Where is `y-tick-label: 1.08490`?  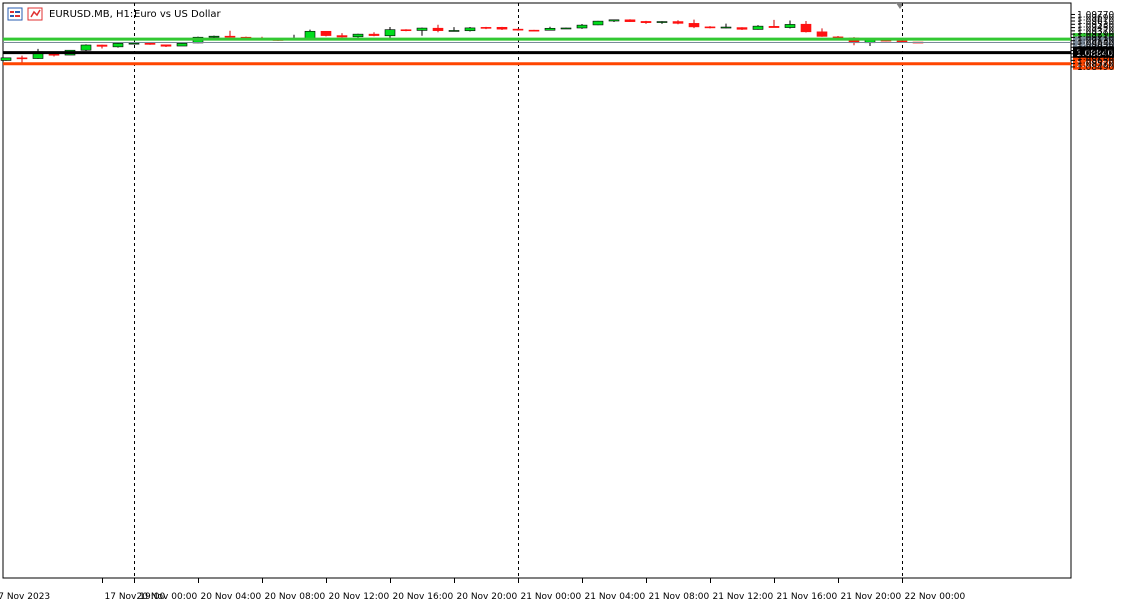
y-tick-label: 1.08490 is located at coordinates (1095, 68).